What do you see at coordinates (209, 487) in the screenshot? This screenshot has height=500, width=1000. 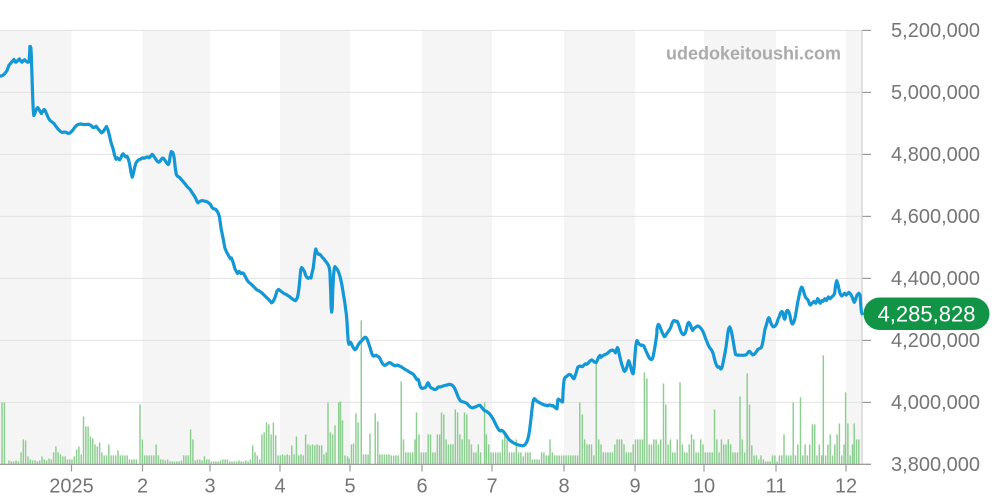 I see `svg-text: 3` at bounding box center [209, 487].